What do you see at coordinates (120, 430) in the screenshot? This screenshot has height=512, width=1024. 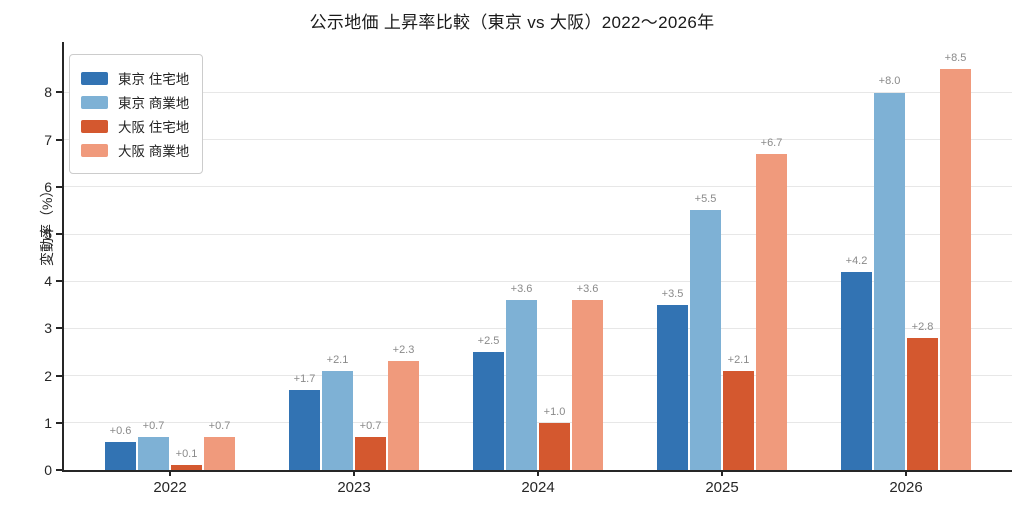 I see `bar-value-label: +0.6` at bounding box center [120, 430].